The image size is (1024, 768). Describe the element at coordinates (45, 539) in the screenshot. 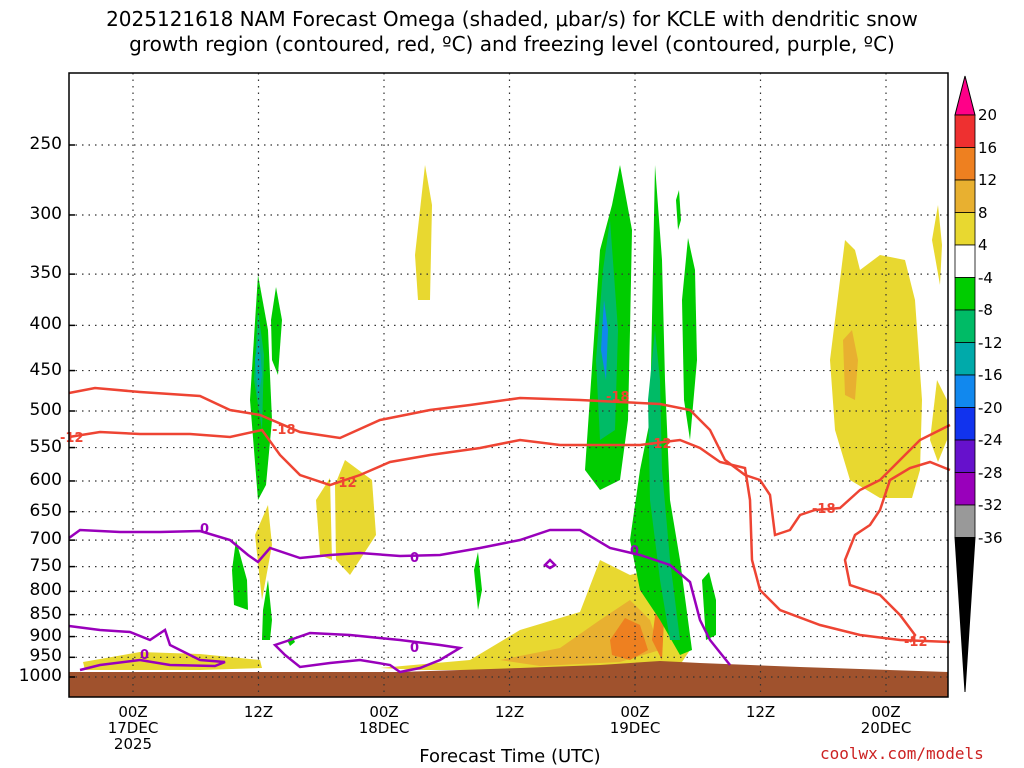

I see `y-tick-label: 700` at that location.